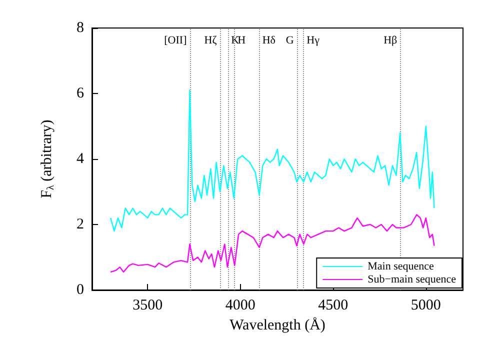 The image size is (491, 350). I want to click on y-axis-title: Fλ (arbitrary), so click(47, 159).